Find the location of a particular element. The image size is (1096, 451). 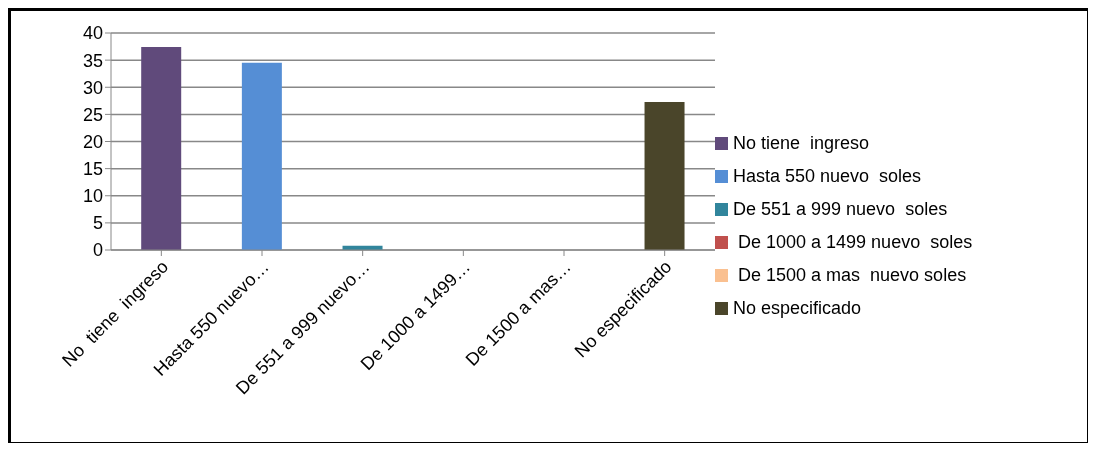

y-tick-label: 15 is located at coordinates (92, 169).